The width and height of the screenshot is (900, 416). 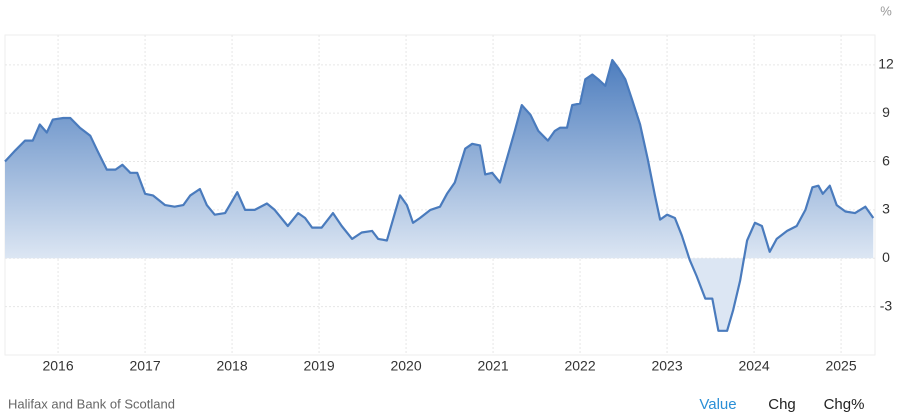 What do you see at coordinates (886, 305) in the screenshot?
I see `y-tick-label: -3` at bounding box center [886, 305].